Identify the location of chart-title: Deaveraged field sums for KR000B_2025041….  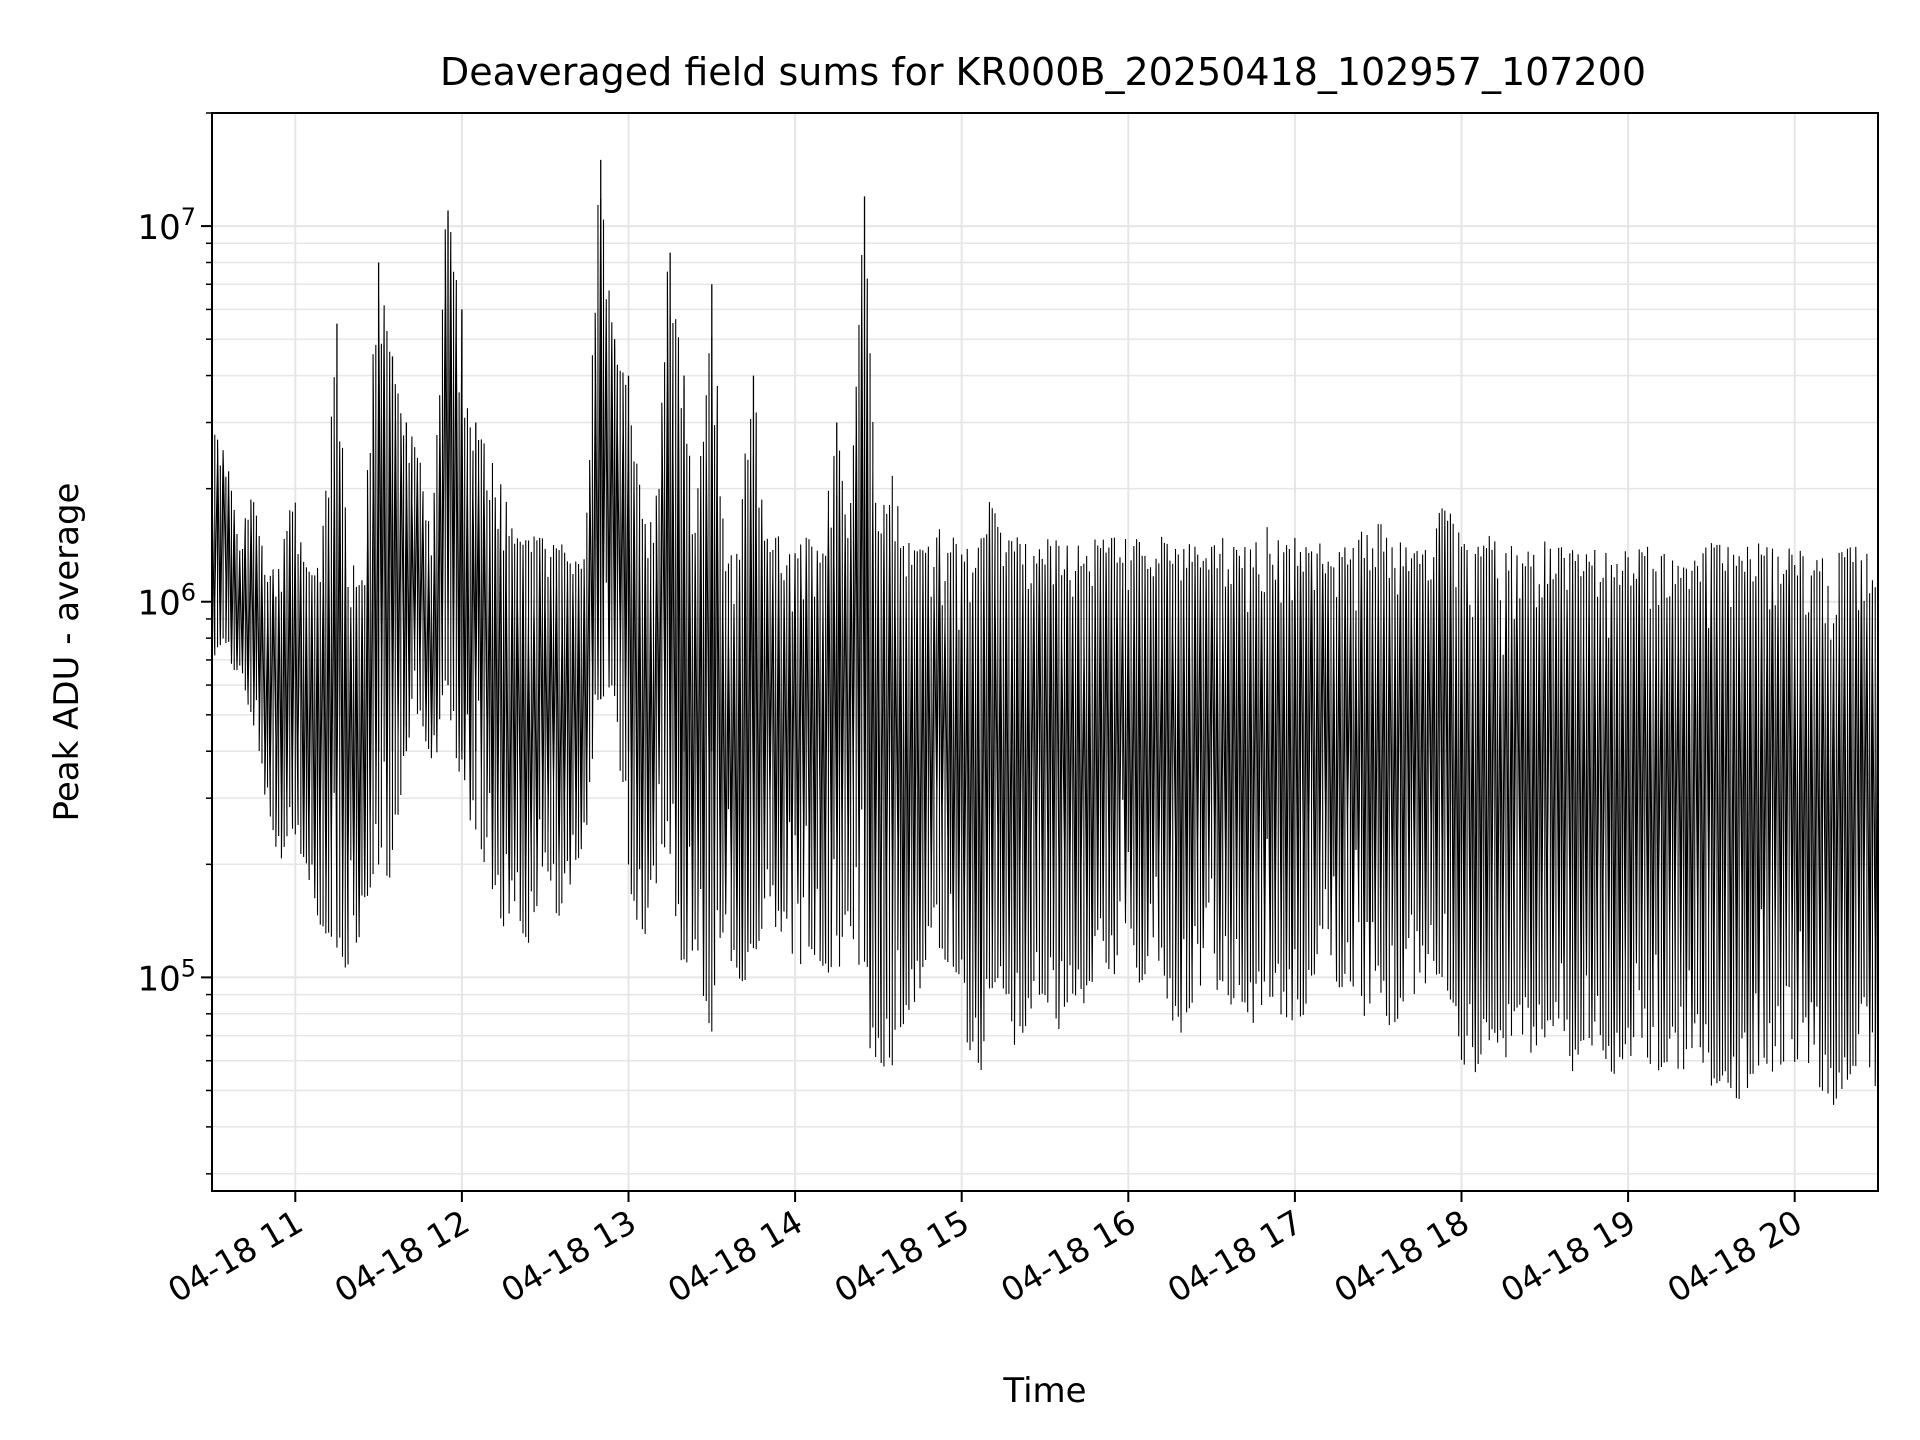
(1043, 72).